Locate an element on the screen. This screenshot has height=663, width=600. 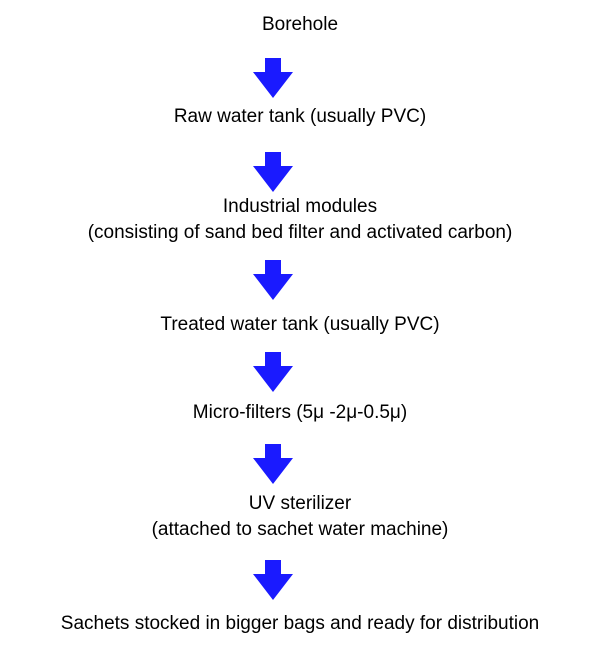
step-raw-water-tank: Raw water tank (usually PVC) is located at coordinates (300, 117).